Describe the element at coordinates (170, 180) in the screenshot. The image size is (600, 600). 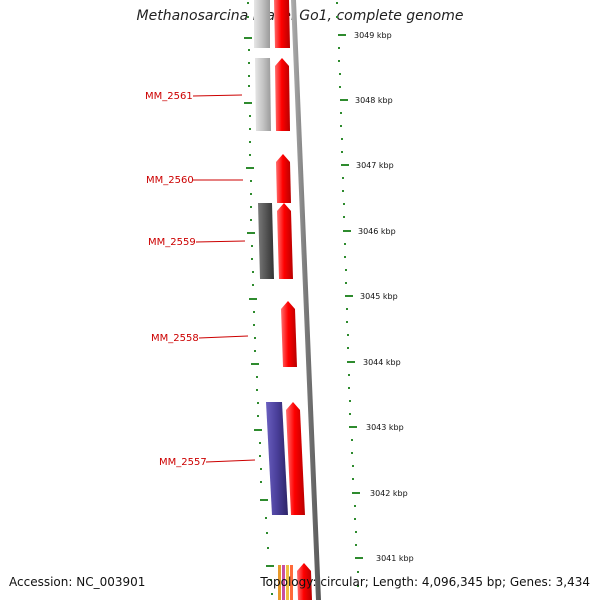
I see `gene-label-mm2560: MM_2560` at that location.